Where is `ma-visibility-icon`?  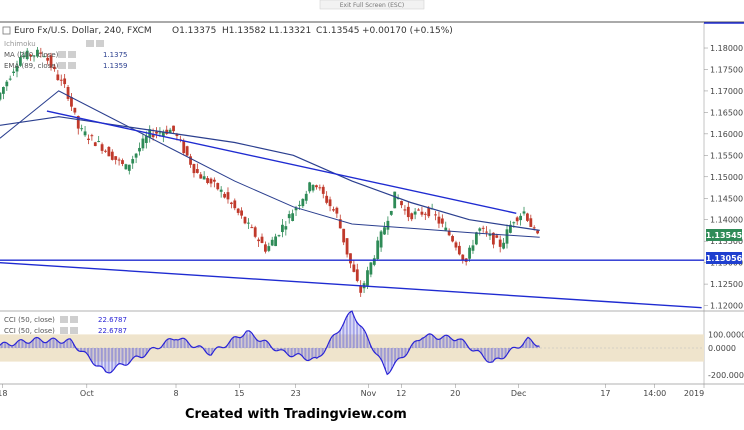
ma-visibility-icon is located at coordinates (62, 54).